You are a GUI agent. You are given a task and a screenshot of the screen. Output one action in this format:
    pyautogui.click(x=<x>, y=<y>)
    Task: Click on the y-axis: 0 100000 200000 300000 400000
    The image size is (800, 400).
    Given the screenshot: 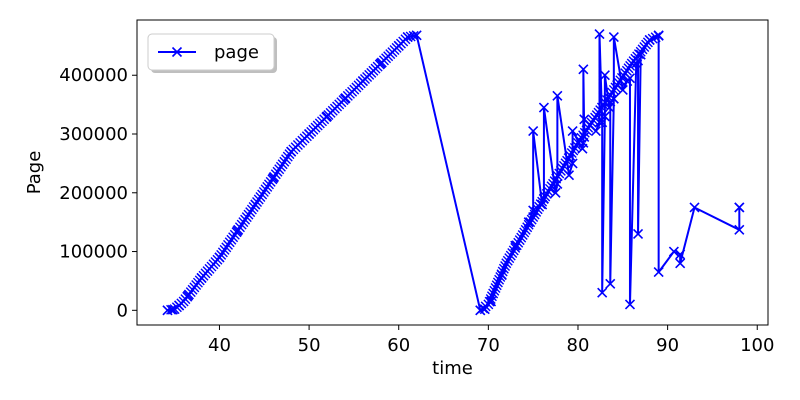 What is the action you would take?
    pyautogui.click(x=98, y=193)
    